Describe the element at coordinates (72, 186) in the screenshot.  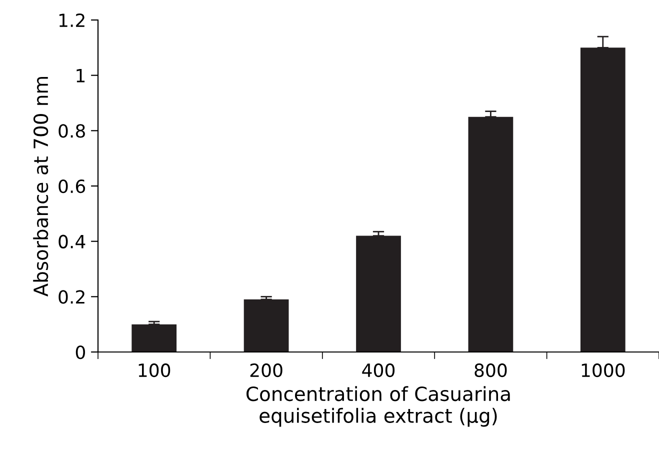
I see `y-tick-label: 0.6` at that location.